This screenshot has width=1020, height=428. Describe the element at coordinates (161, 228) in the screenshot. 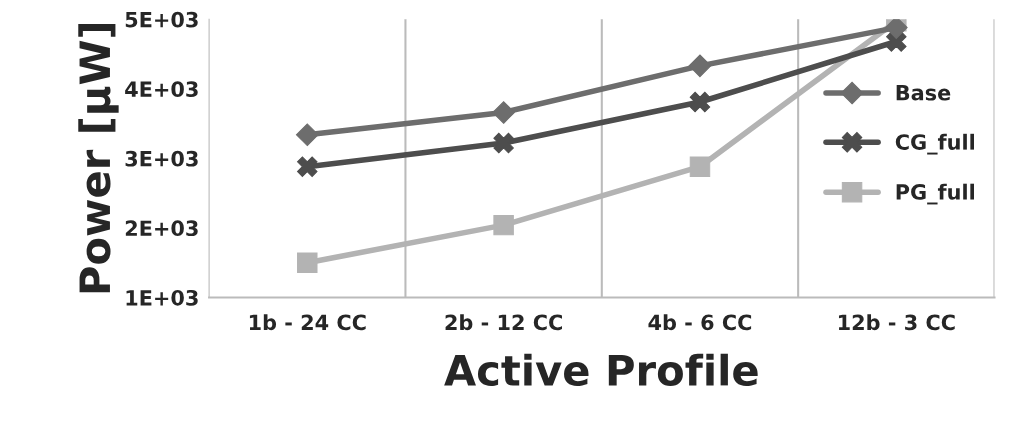

I see `y-tick-label: 2E+03` at that location.